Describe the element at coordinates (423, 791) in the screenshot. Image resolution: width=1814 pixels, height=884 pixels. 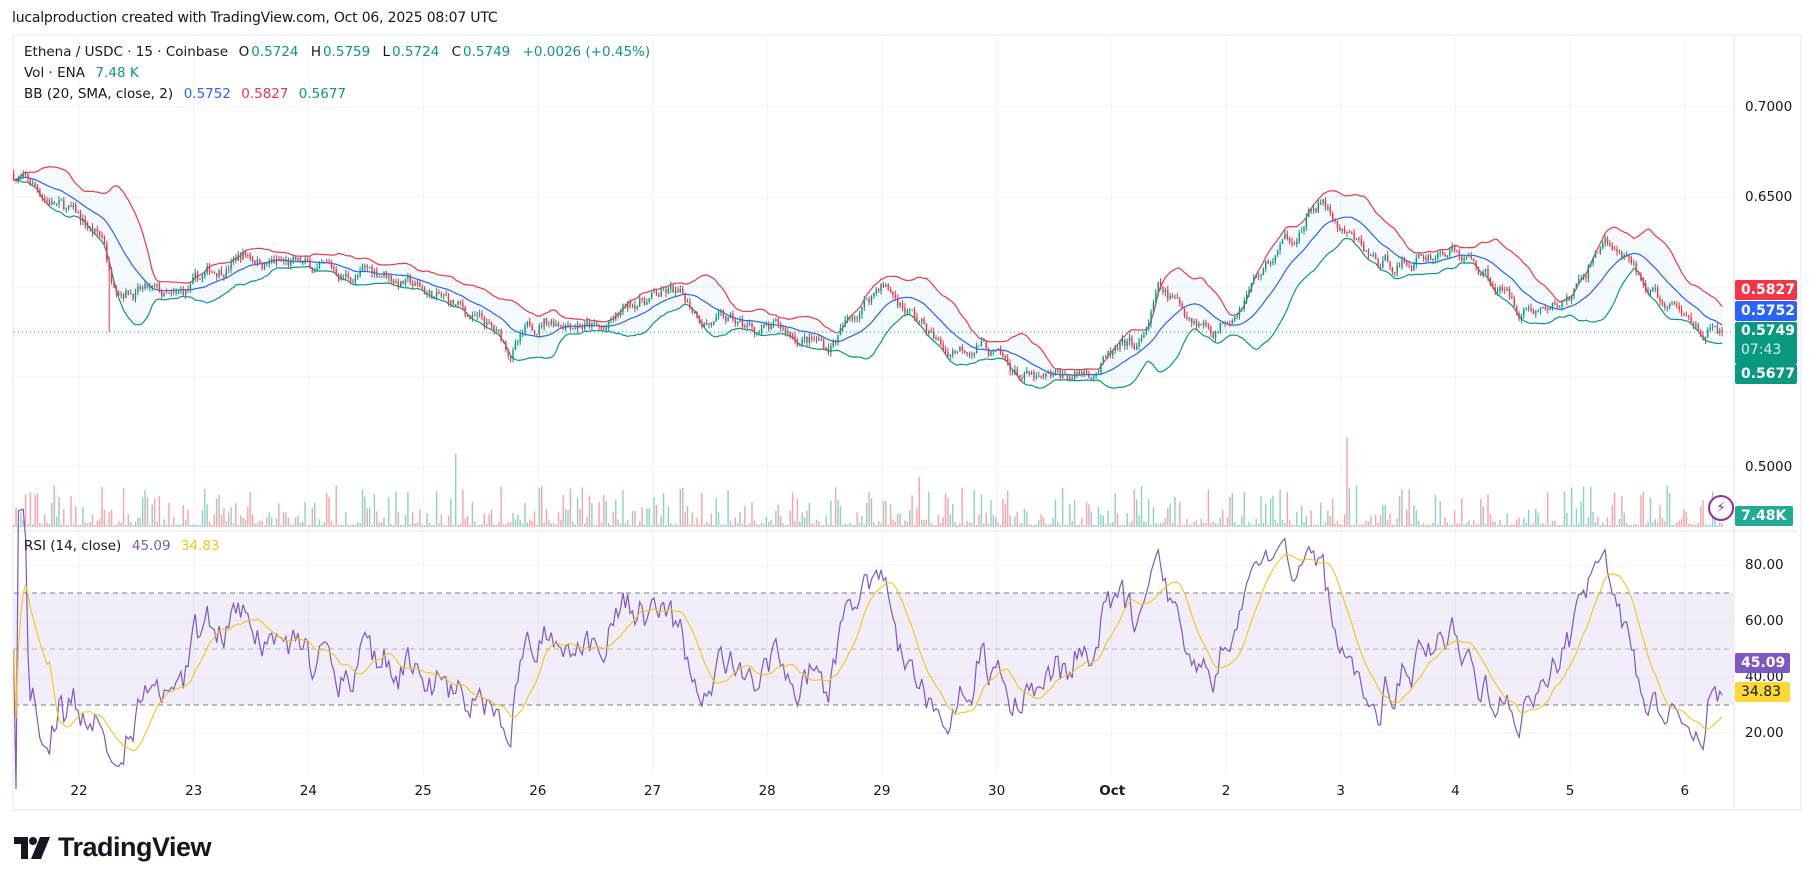
I see `date-tick: 25` at that location.